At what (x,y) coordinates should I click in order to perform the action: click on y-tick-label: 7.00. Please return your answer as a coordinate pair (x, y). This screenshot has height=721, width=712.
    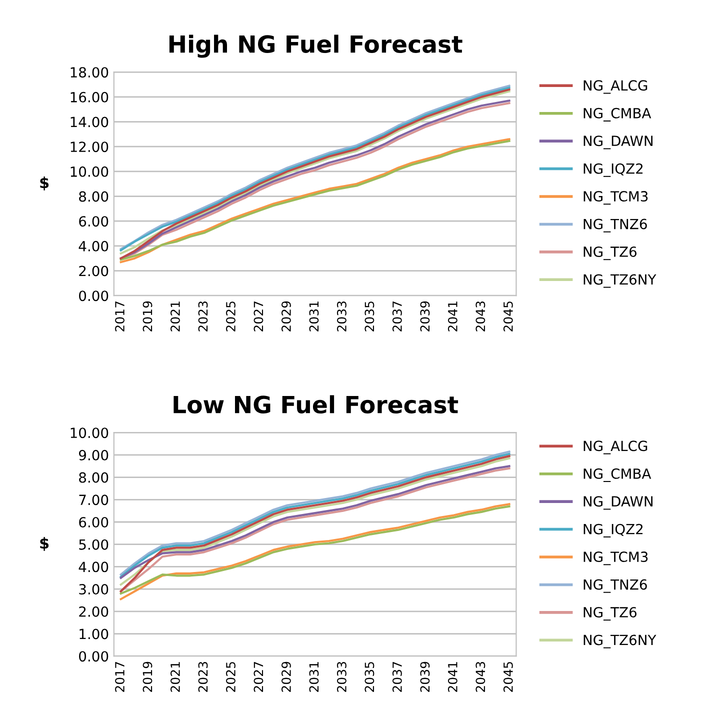
    Looking at the image, I should click on (93, 500).